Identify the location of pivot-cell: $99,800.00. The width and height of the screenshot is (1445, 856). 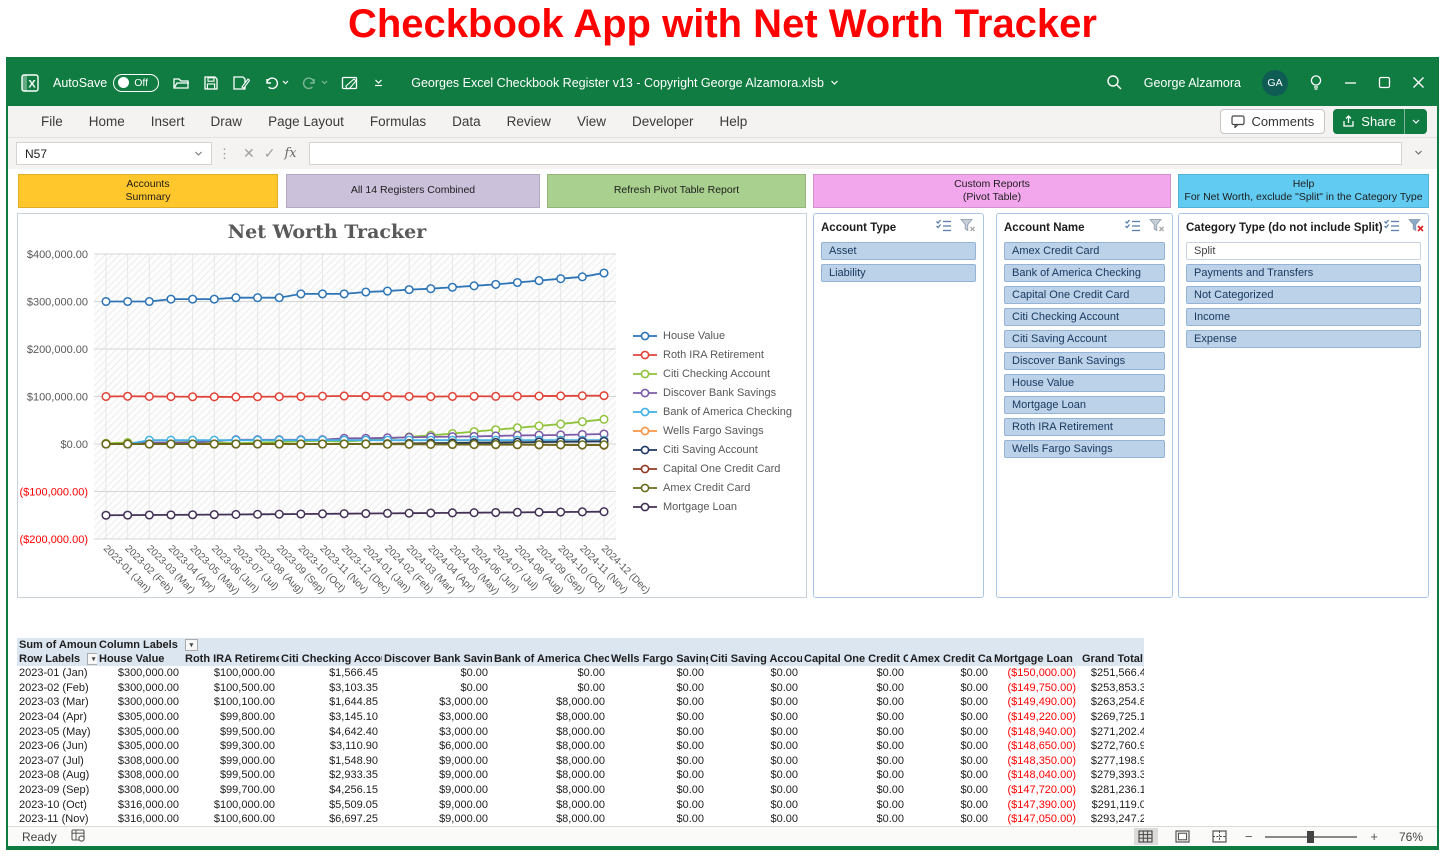
(247, 717).